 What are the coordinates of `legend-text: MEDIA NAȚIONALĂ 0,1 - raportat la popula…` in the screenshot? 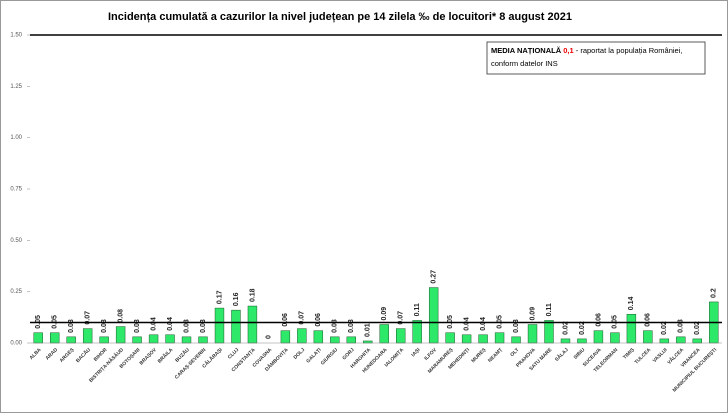 It's located at (586, 50).